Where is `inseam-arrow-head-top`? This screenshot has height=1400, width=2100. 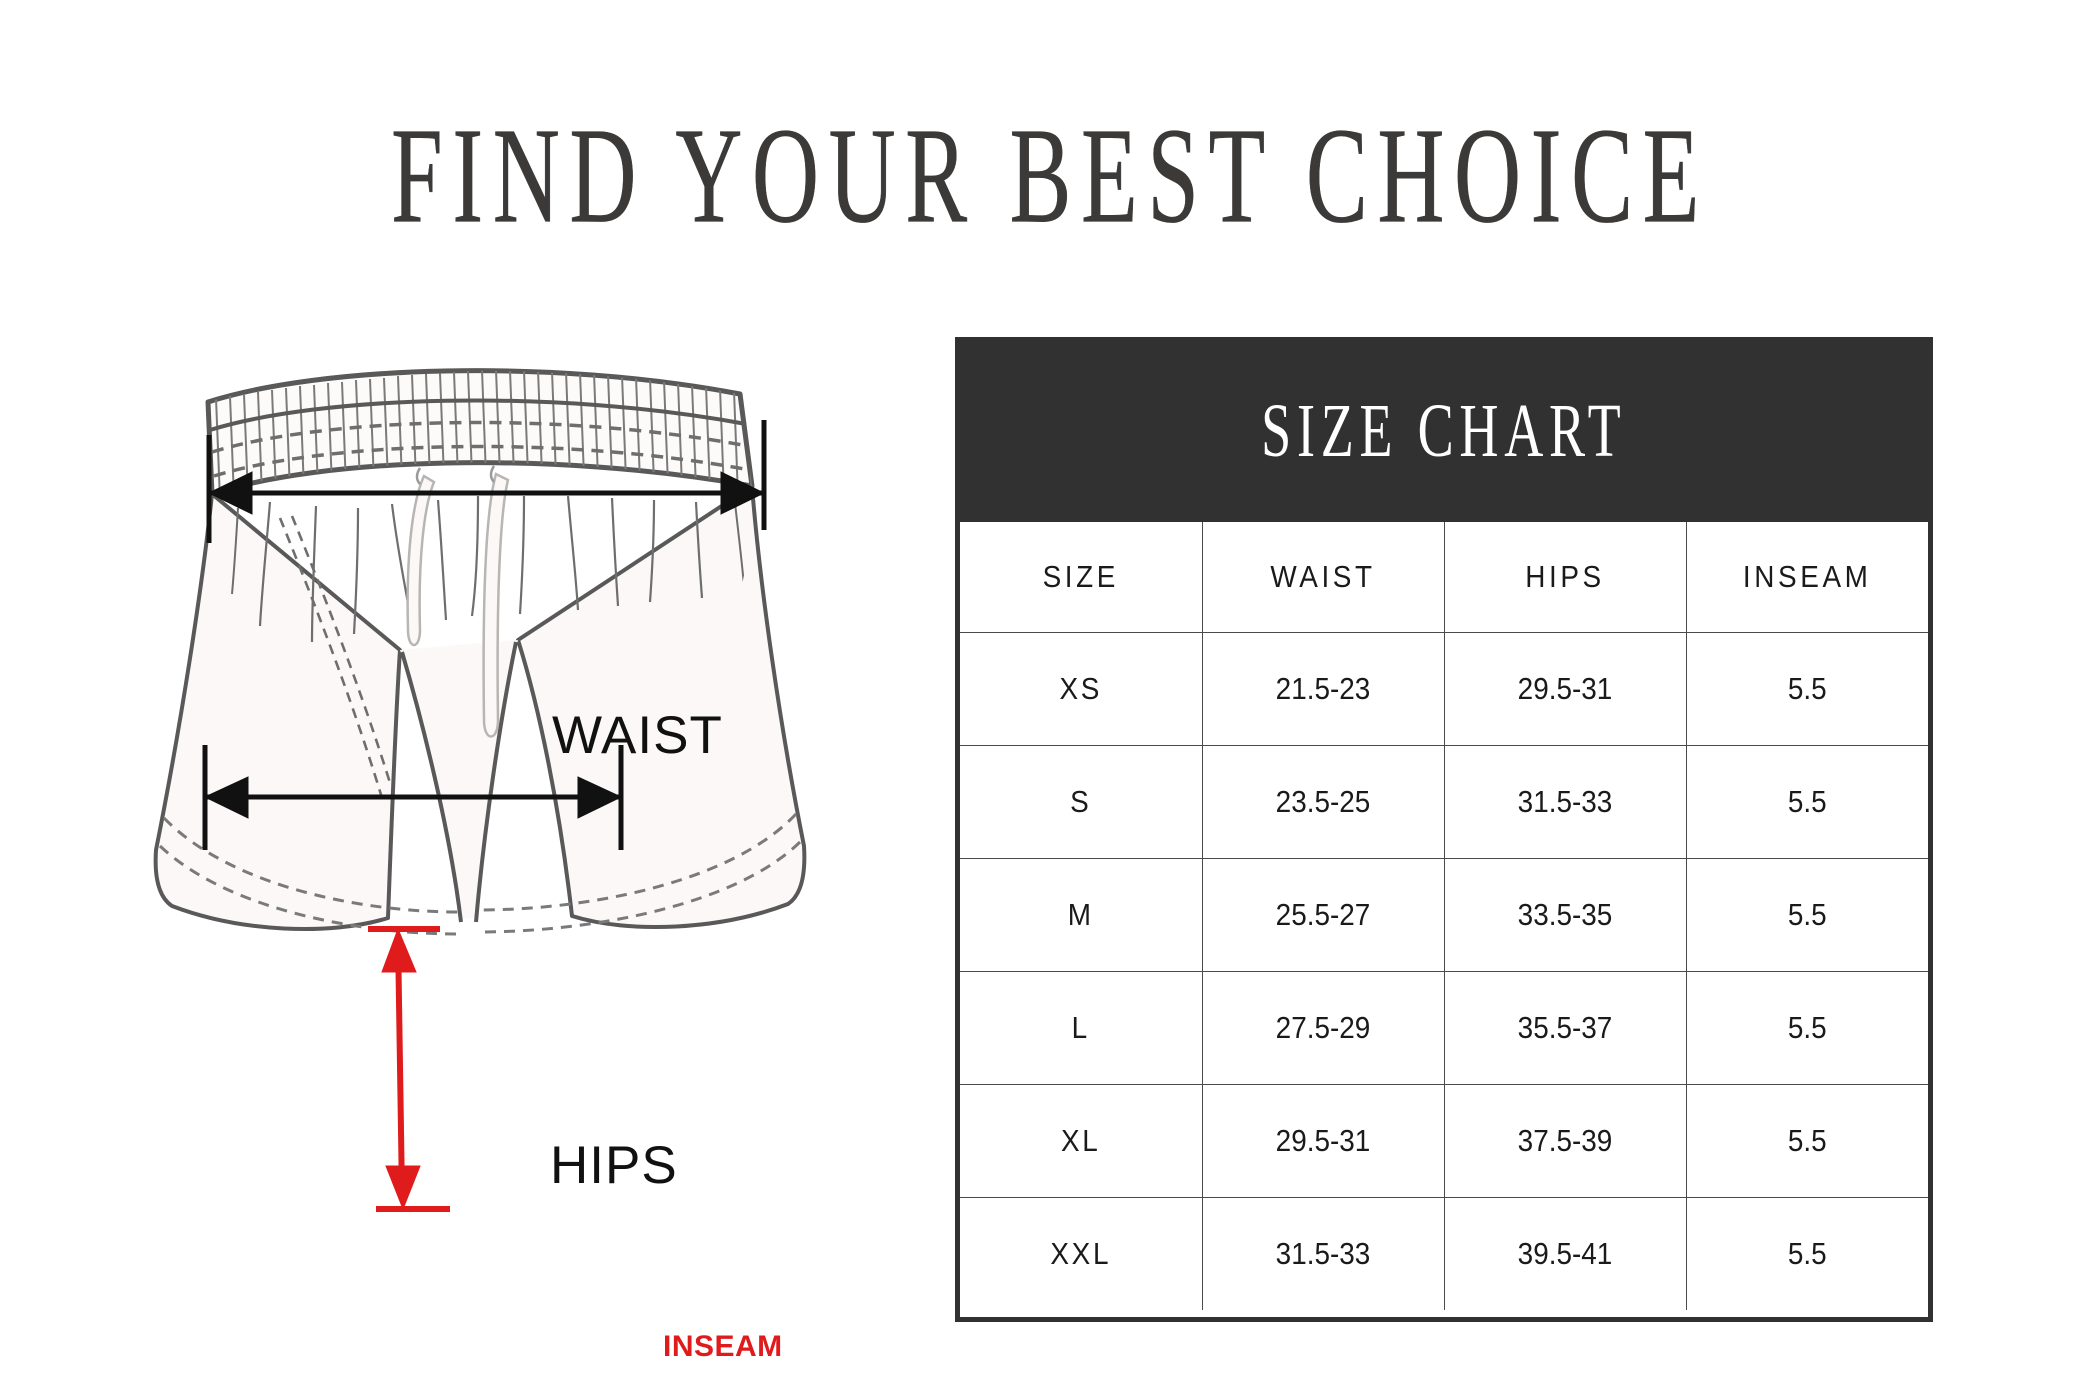
inseam-arrow-head-top is located at coordinates (399, 950).